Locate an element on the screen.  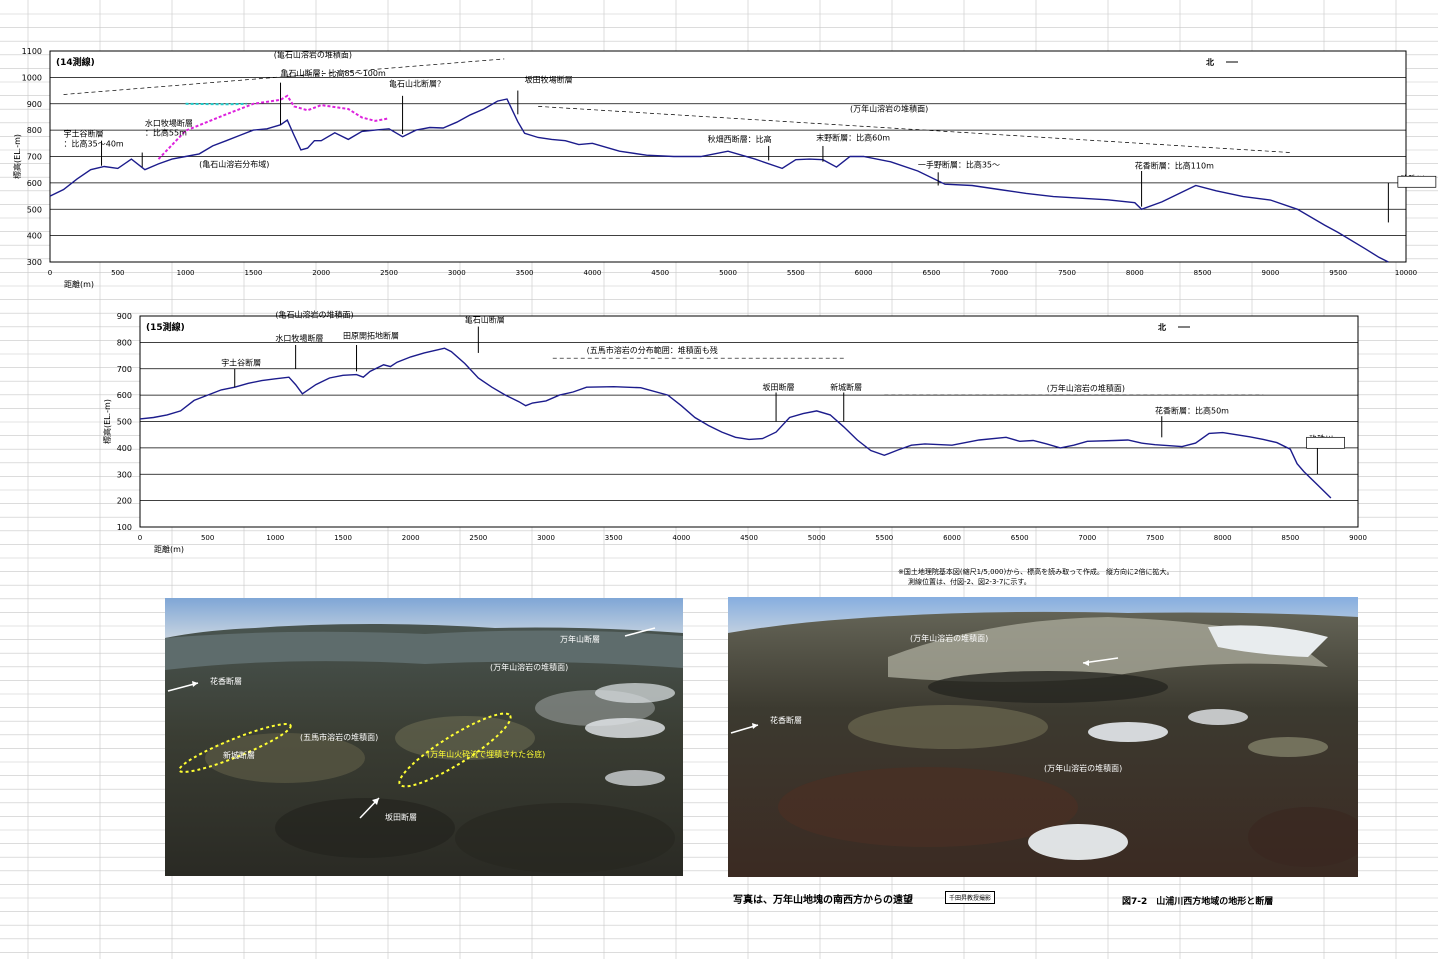
line15-xtick-label: 7000 is located at coordinates (1087, 538).